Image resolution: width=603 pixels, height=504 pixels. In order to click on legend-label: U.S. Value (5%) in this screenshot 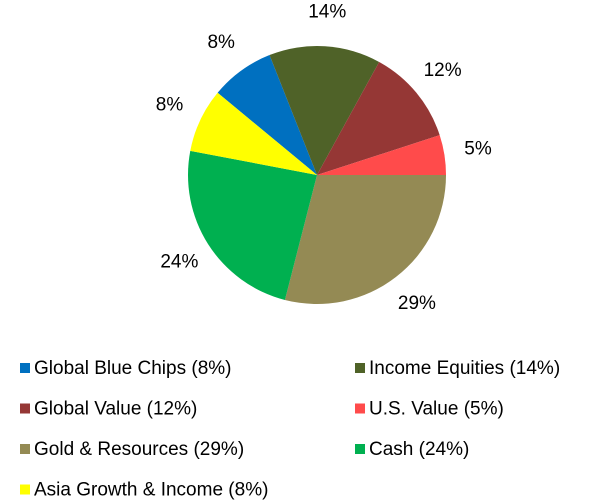, I will do `click(436, 409)`.